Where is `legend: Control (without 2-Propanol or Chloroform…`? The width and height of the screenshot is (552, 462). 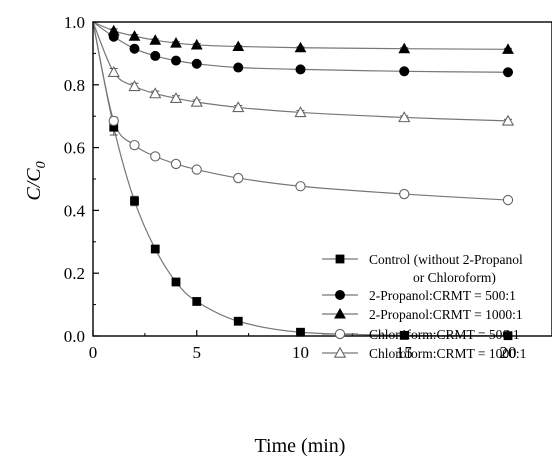 legend: Control (without 2-Propanol or Chloroform… is located at coordinates (424, 306).